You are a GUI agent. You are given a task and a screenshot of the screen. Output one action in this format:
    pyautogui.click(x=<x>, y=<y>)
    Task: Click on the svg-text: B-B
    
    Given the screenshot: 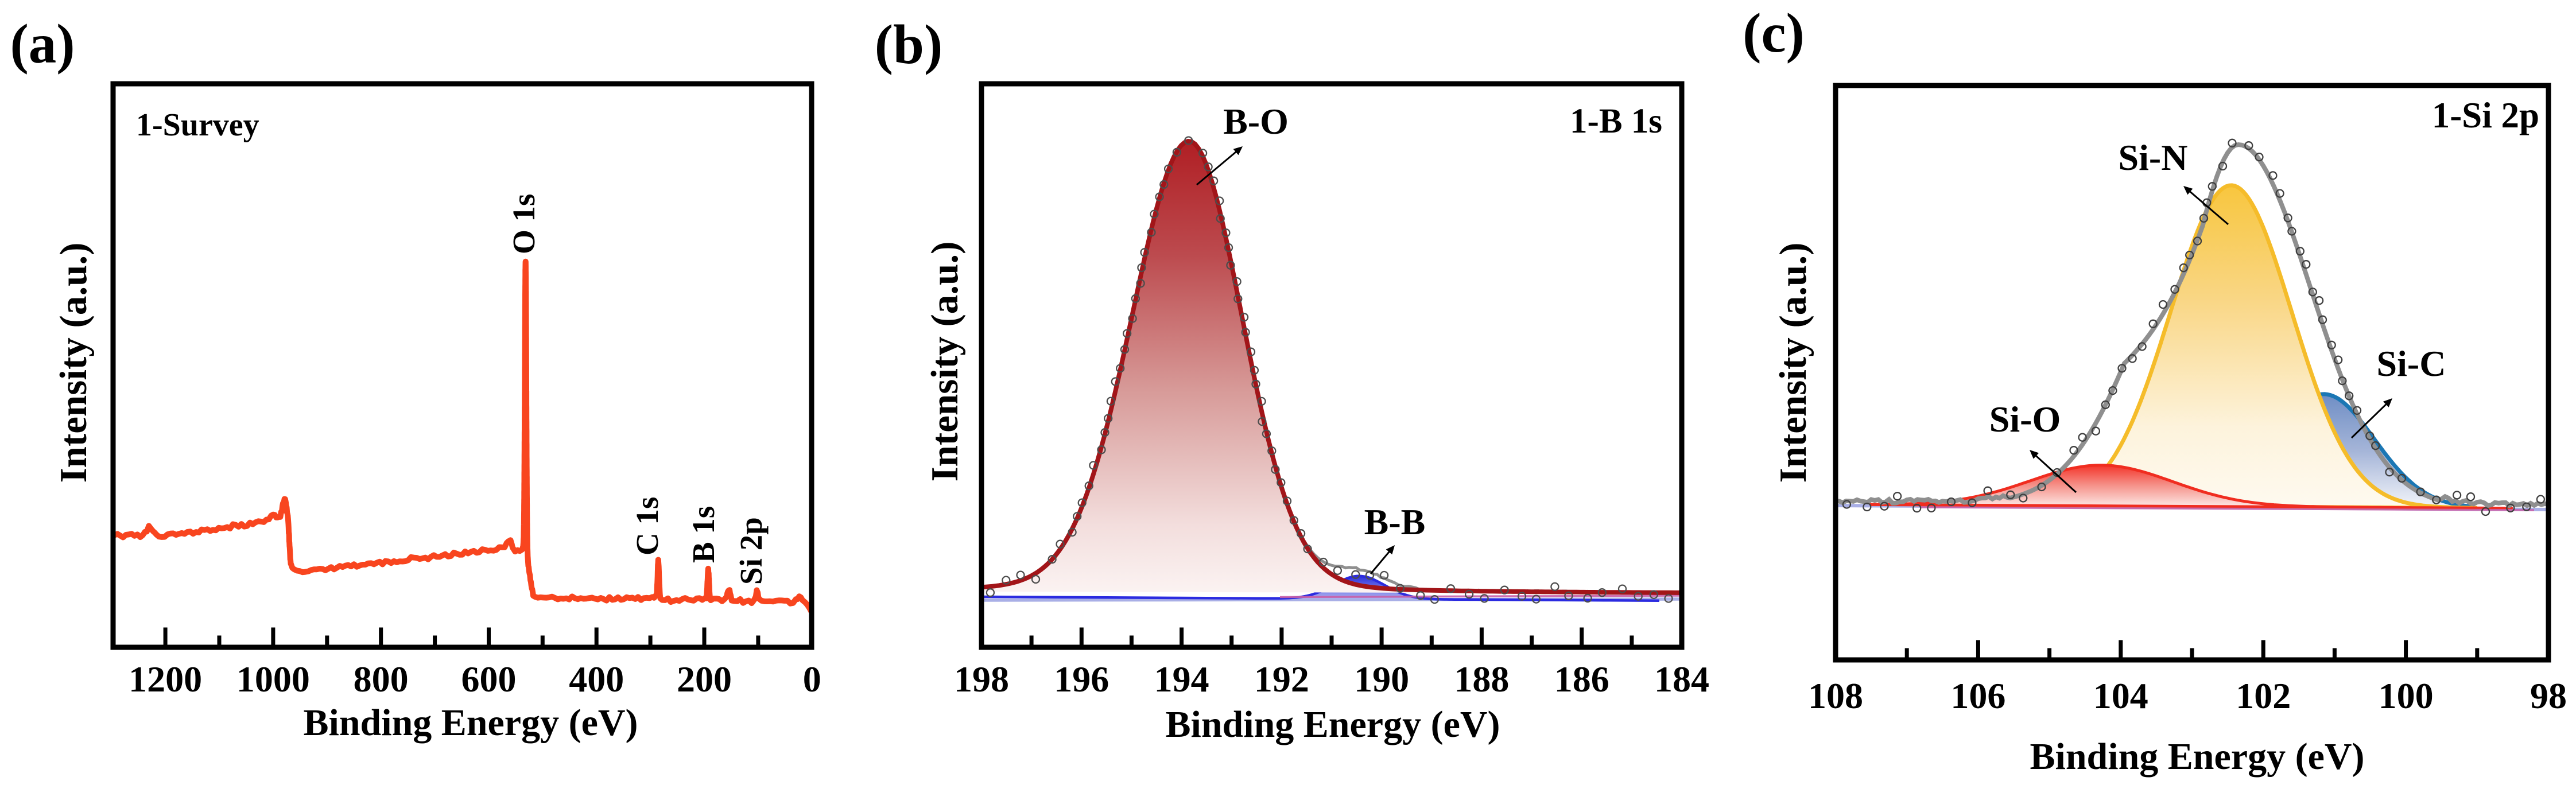 What is the action you would take?
    pyautogui.click(x=1395, y=522)
    